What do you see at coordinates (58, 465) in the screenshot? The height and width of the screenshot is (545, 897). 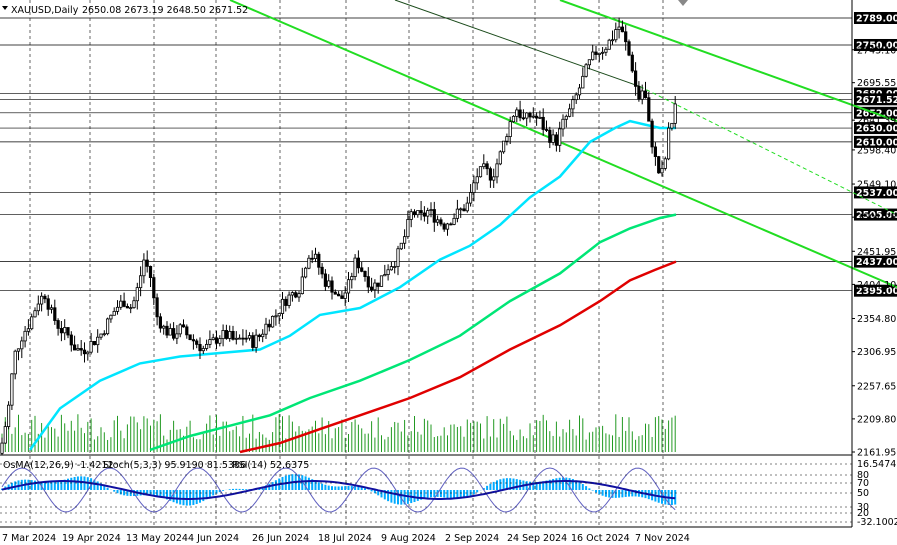 I see `osma-label: OsMA(12,26,9) -1.4212` at bounding box center [58, 465].